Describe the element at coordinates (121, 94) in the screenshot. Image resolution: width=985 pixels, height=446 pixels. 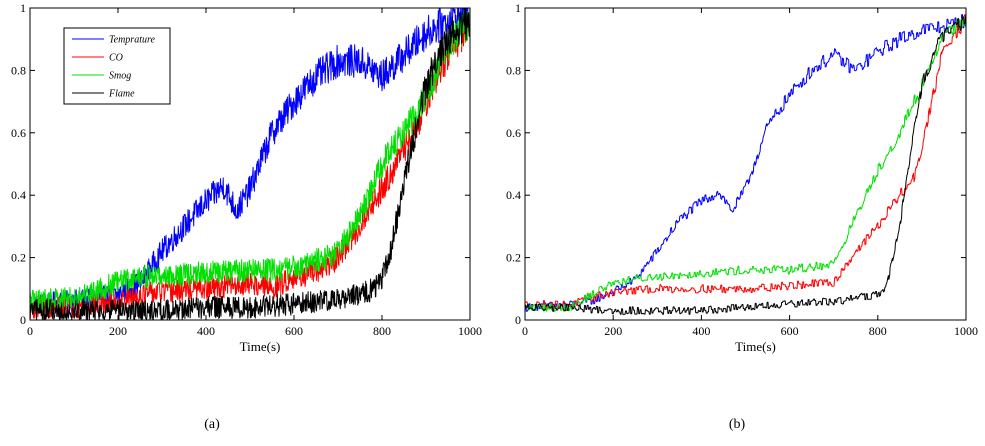
I see `legend-label-flame: Flame` at that location.